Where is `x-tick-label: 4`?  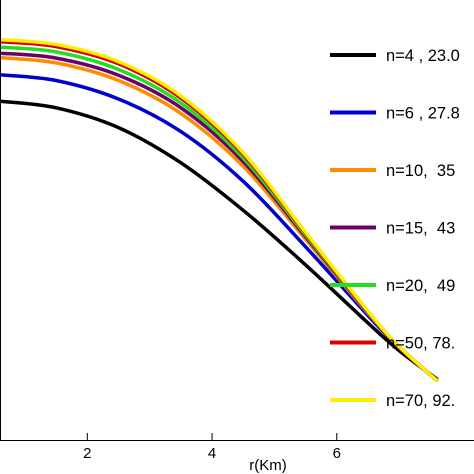 x-tick-label: 4 is located at coordinates (212, 453).